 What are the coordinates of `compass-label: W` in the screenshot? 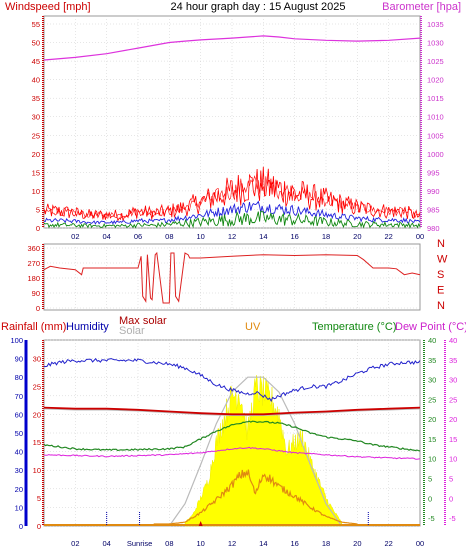 It's located at (442, 260).